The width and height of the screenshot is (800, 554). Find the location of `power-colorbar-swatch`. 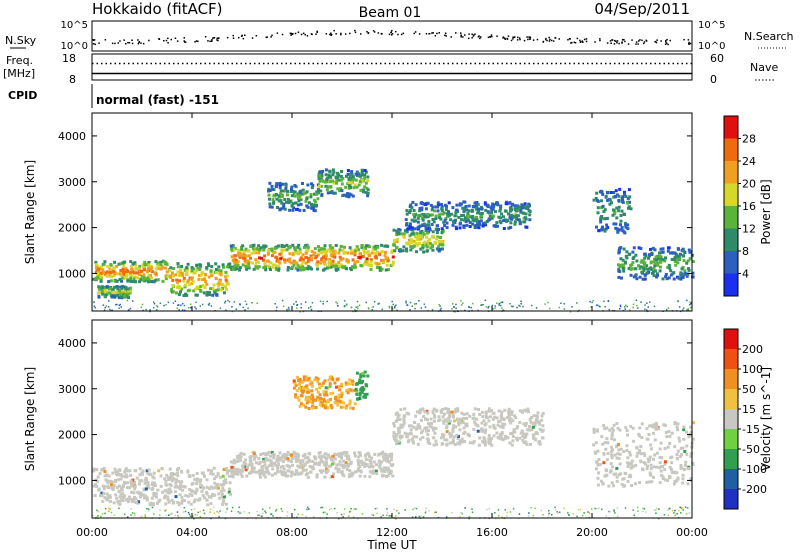

power-colorbar-swatch is located at coordinates (731, 217).